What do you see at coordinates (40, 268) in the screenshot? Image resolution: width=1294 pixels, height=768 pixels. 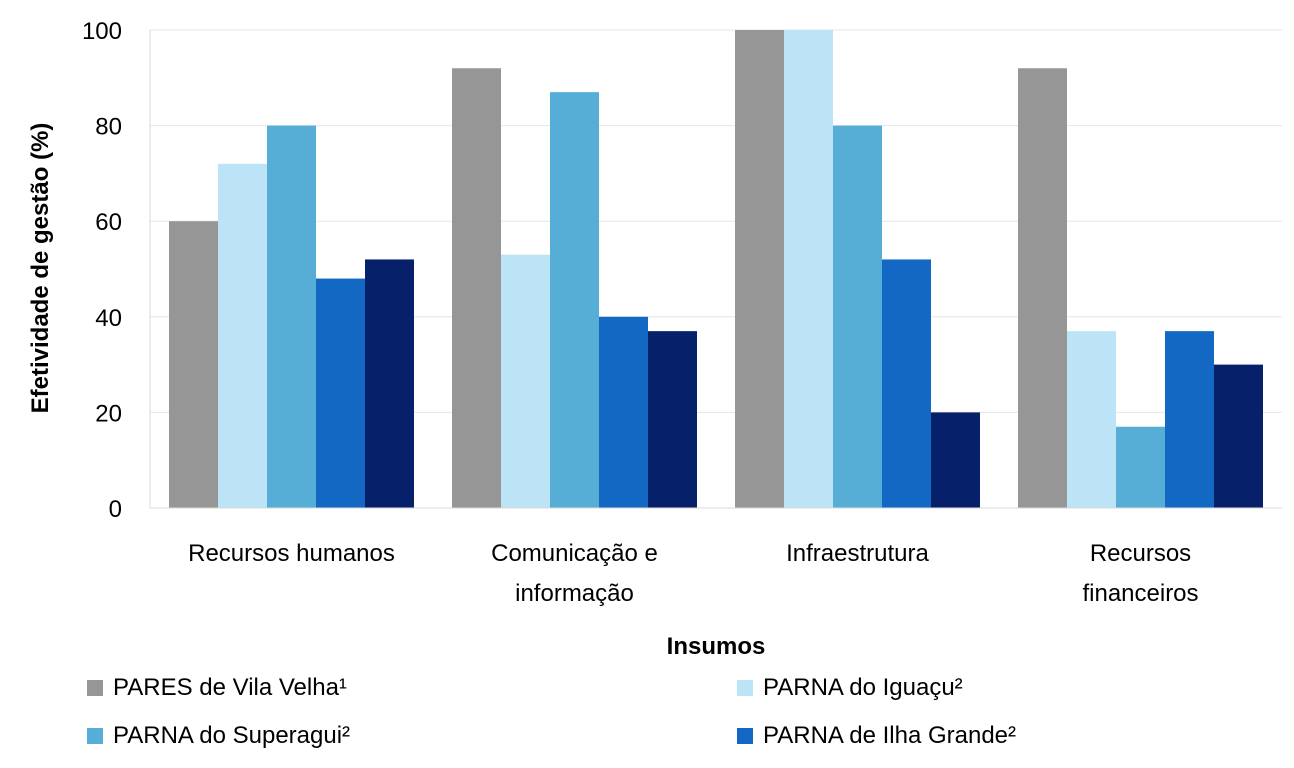 I see `y-axis-title: Efetividade de gestão (%)` at bounding box center [40, 268].